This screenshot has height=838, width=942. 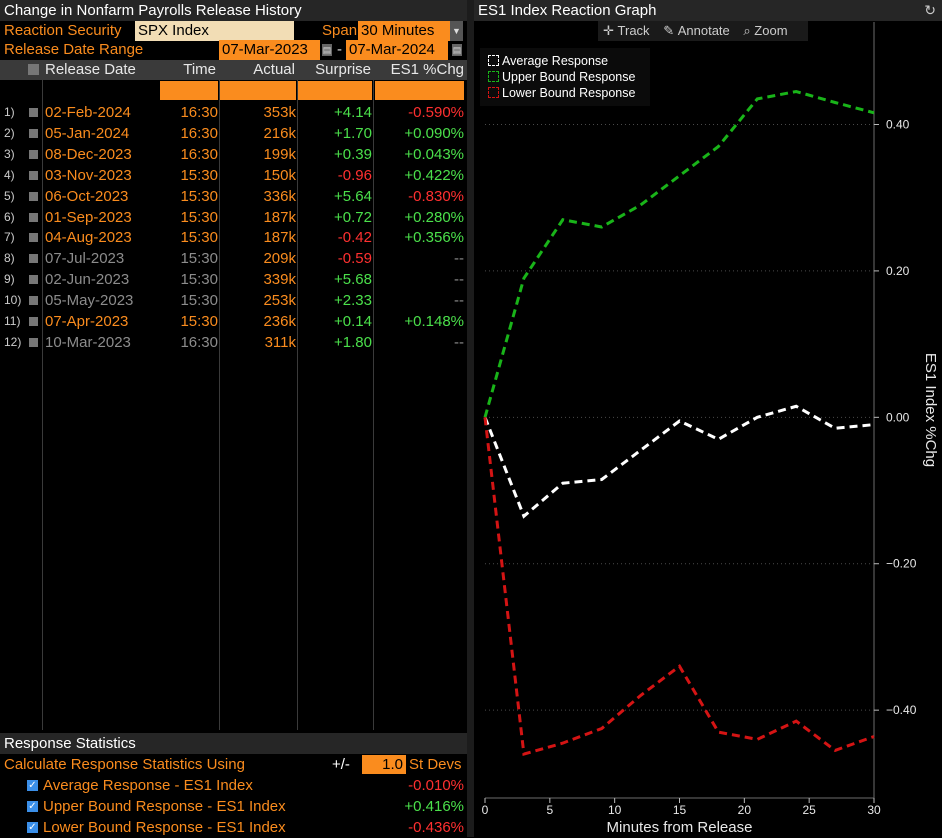 What do you see at coordinates (679, 461) in the screenshot?
I see `series-line-average` at bounding box center [679, 461].